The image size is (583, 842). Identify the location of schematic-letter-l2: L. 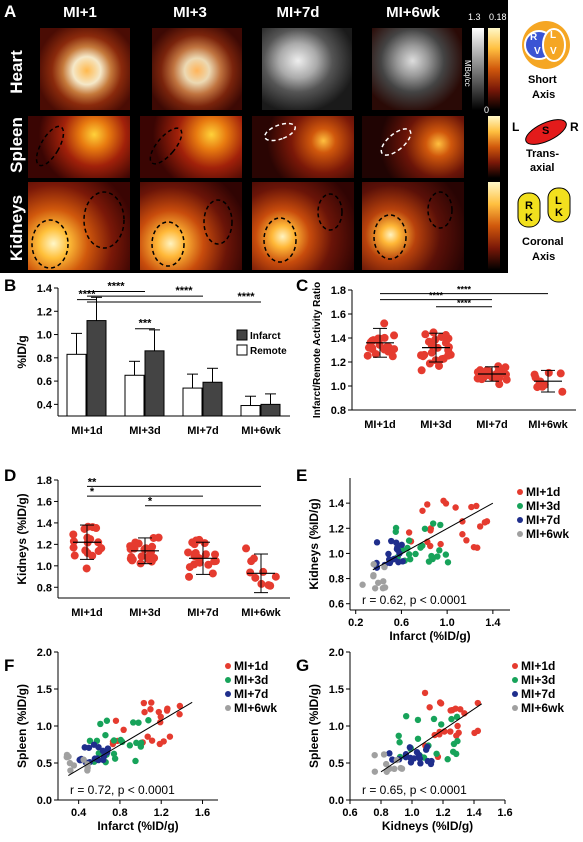
(516, 127).